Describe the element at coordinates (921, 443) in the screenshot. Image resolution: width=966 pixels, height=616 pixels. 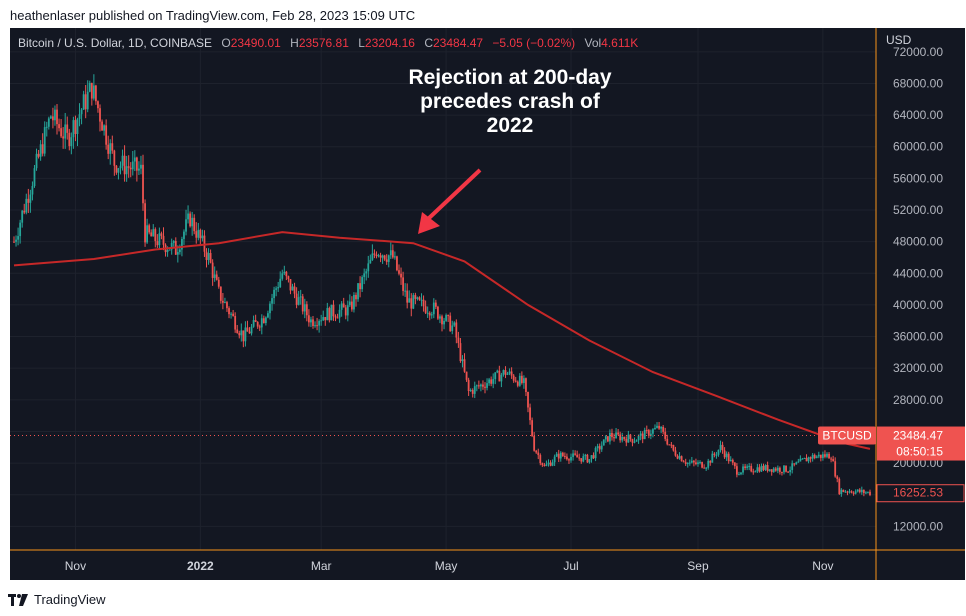
I see `last-price-tag` at that location.